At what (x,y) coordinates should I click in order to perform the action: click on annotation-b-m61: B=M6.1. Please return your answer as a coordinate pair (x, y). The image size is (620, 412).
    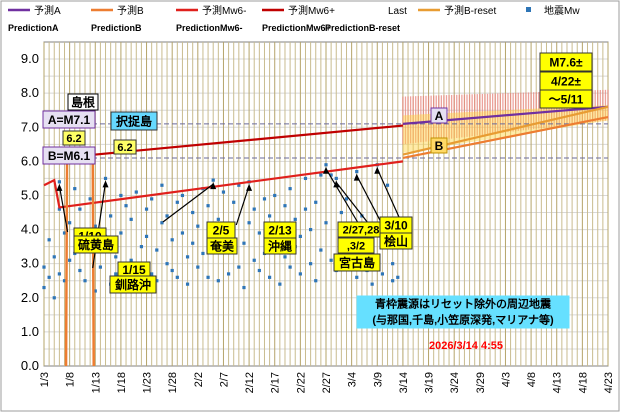
    Looking at the image, I should click on (69, 155).